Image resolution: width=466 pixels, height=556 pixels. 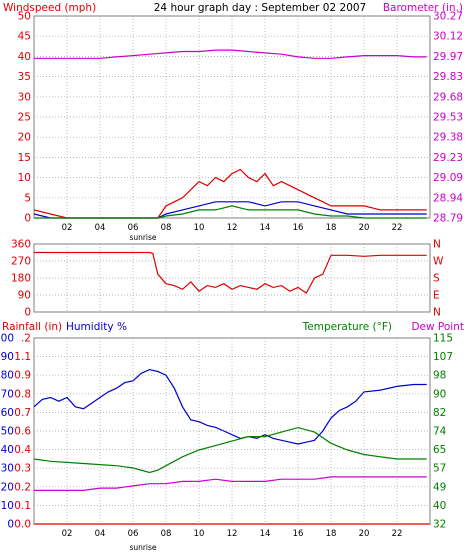 I want to click on temperature-tick: 57, so click(x=439, y=469).